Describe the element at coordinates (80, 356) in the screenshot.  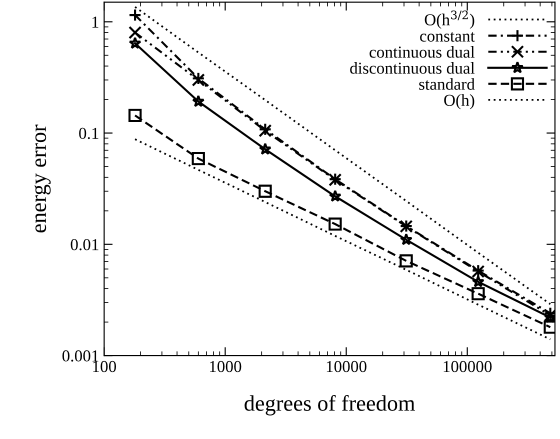
I see `y-tick-label: 0.001` at that location.